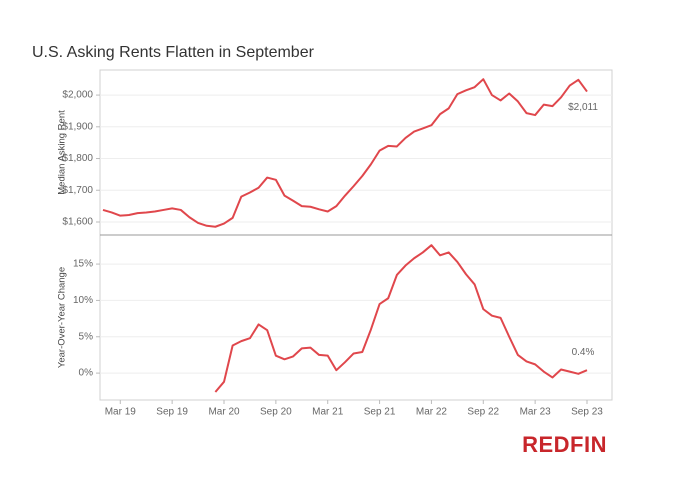  I want to click on y-axis-title: Median Asking Rent, so click(62, 152).